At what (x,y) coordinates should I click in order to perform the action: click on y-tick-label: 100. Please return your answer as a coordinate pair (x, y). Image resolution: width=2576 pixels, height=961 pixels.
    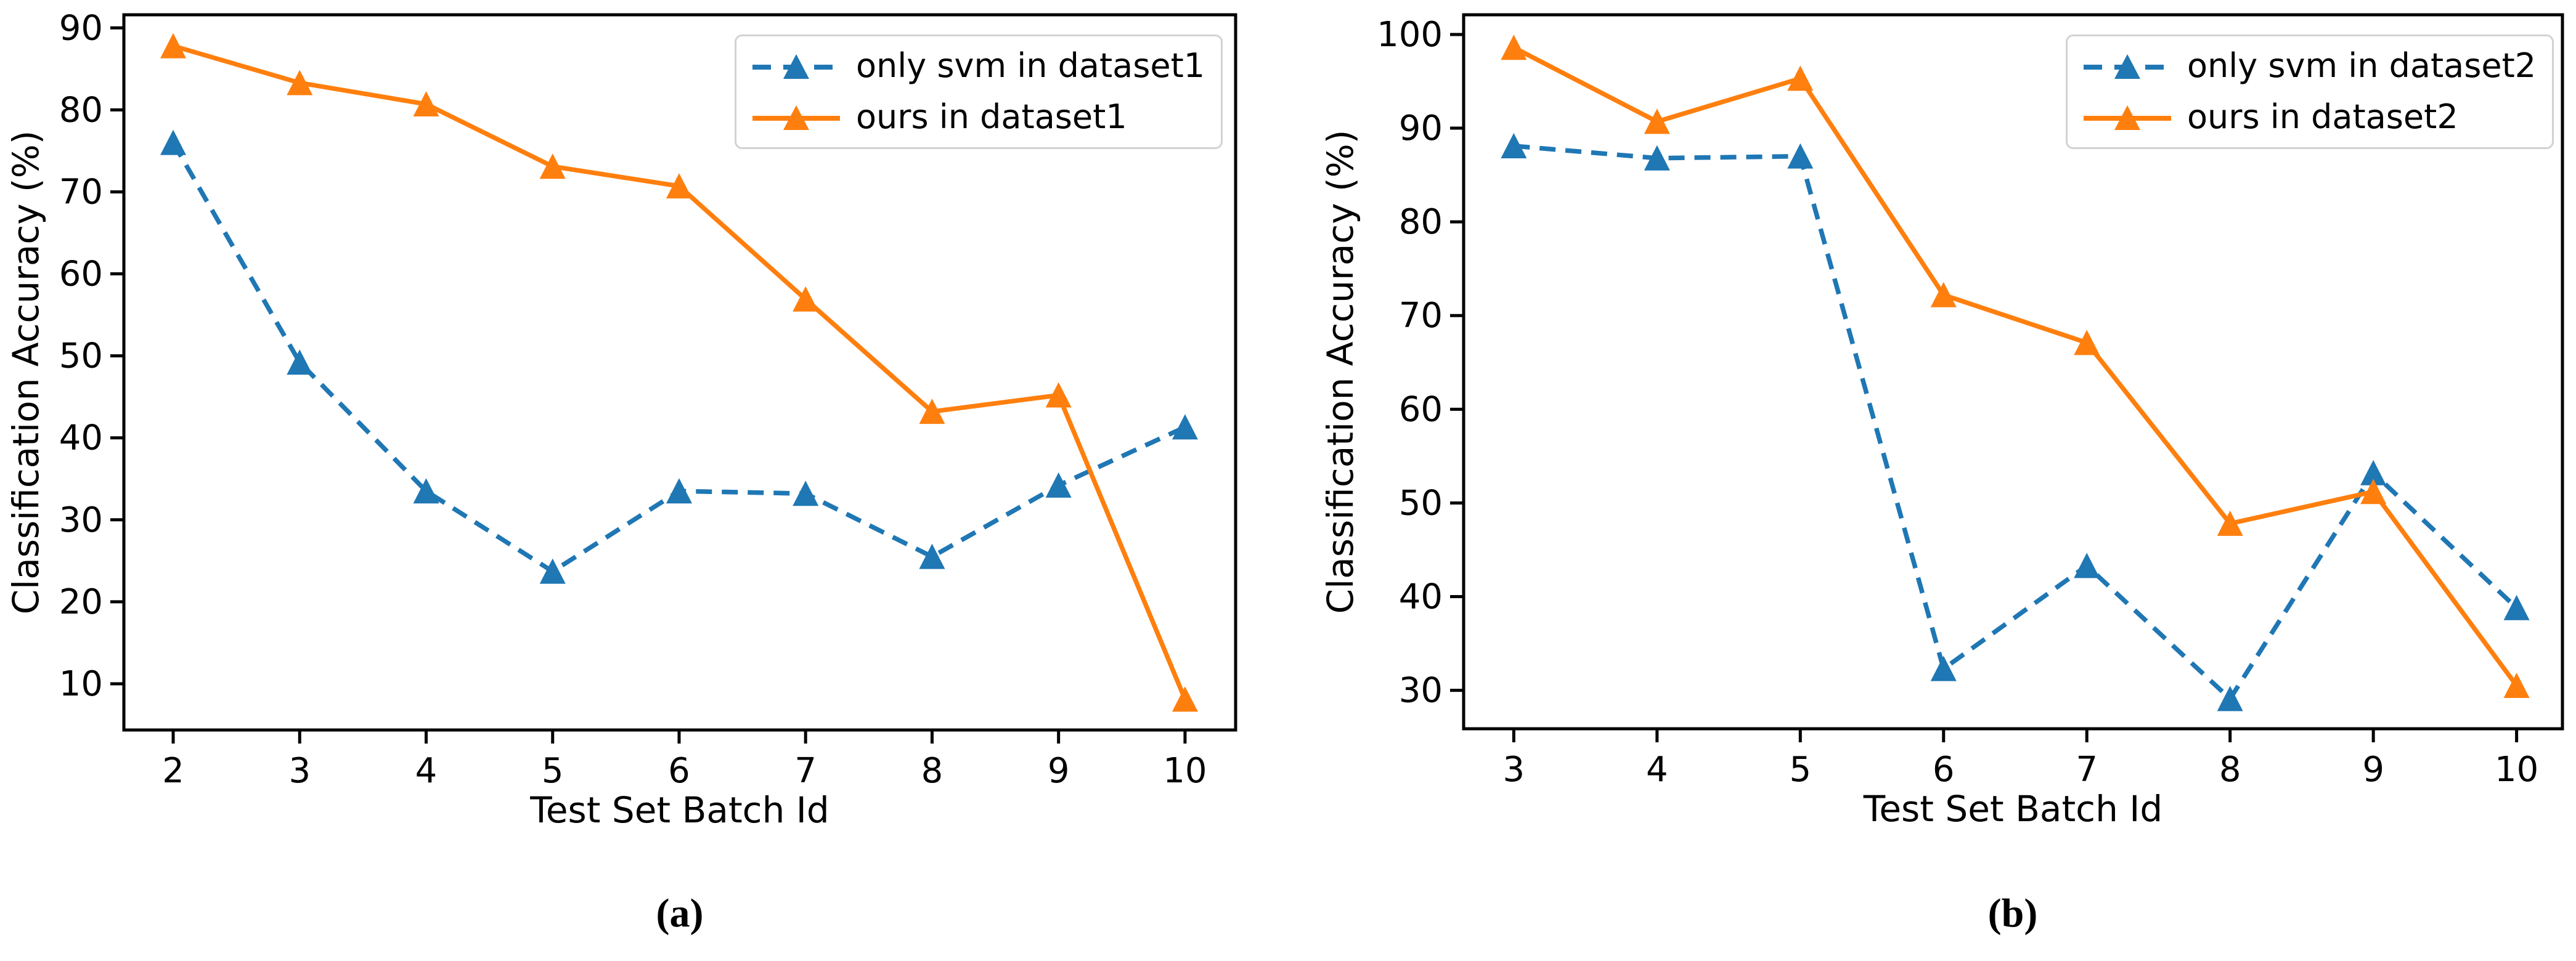
    Looking at the image, I should click on (1410, 35).